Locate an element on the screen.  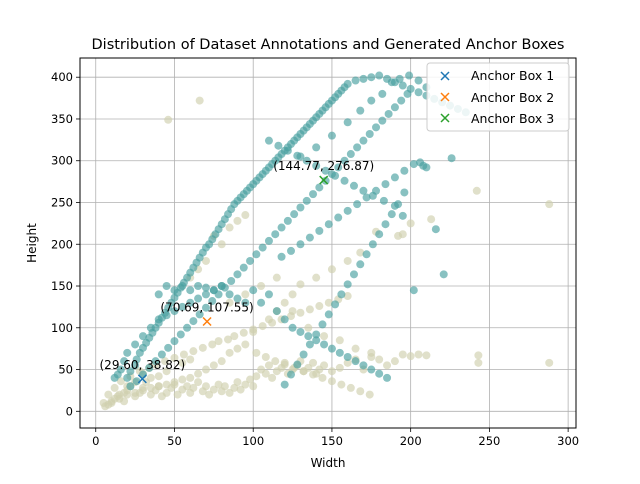
x-tick-label: 50 is located at coordinates (174, 441).